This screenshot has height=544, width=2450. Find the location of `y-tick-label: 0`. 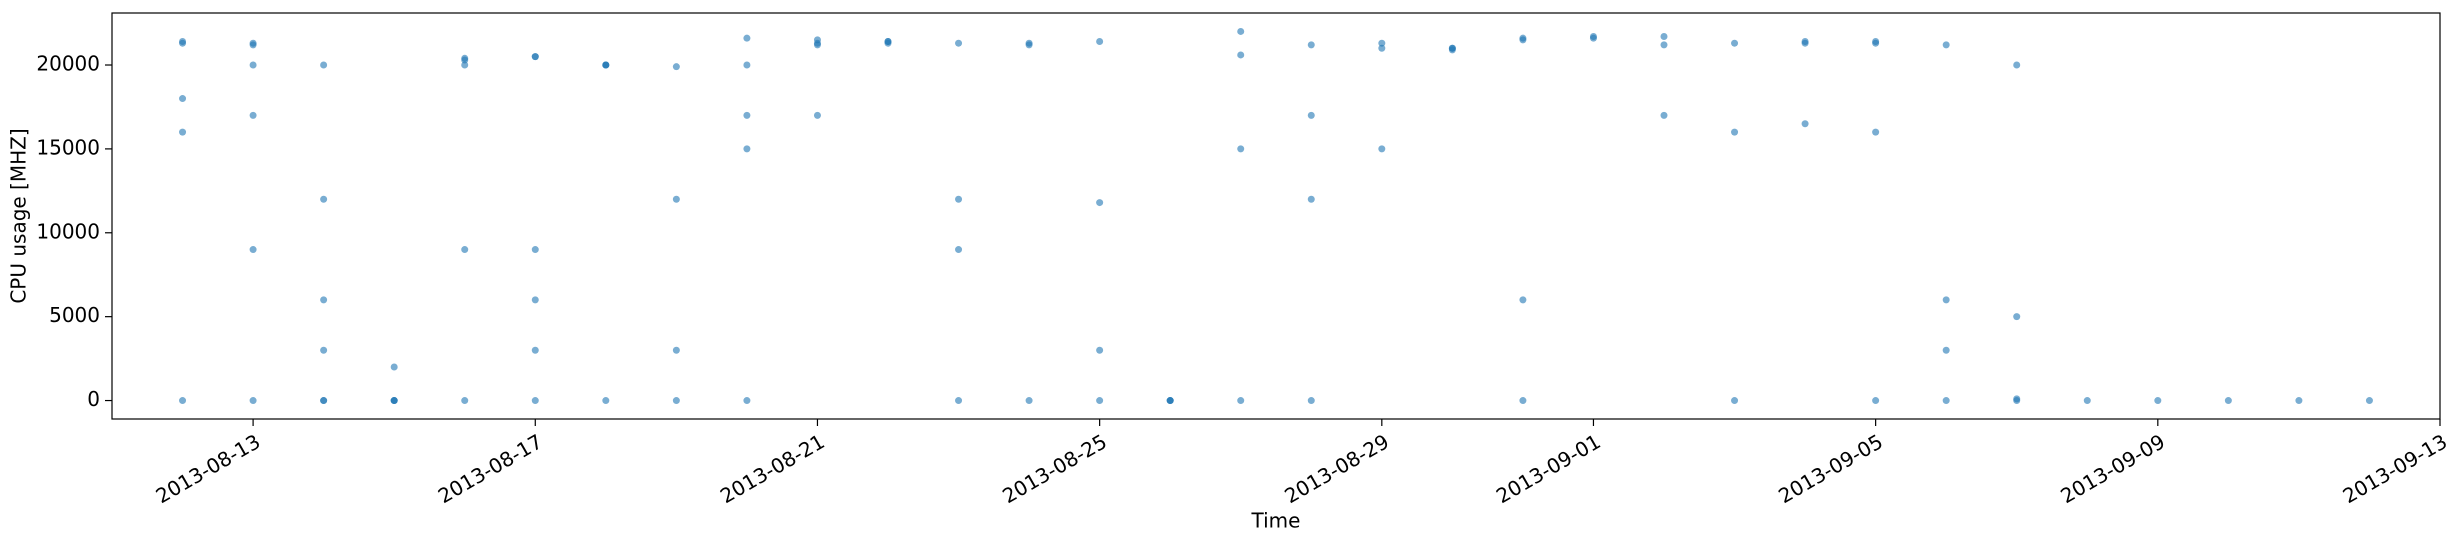

y-tick-label: 0 is located at coordinates (93, 399).